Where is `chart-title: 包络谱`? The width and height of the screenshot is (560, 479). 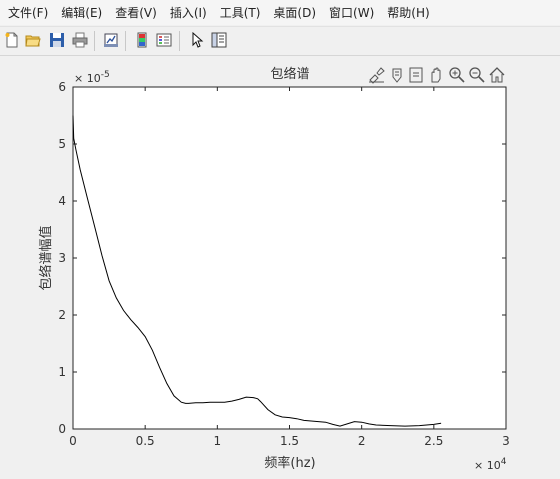 chart-title: 包络谱 is located at coordinates (289, 74).